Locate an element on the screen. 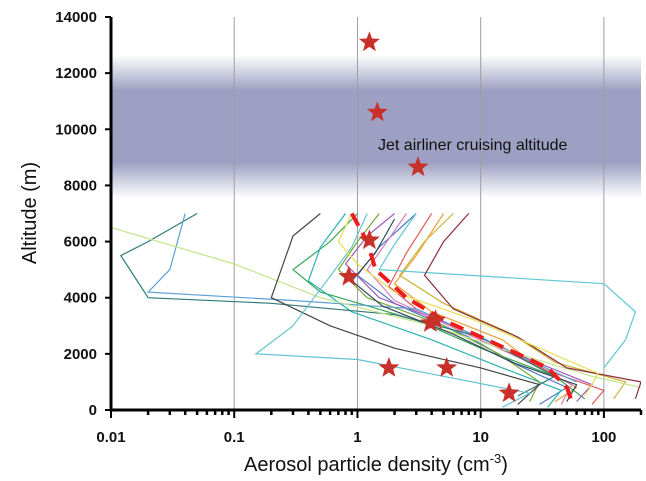 Image resolution: width=646 pixels, height=481 pixels. x-tick-label: 100 is located at coordinates (603, 437).